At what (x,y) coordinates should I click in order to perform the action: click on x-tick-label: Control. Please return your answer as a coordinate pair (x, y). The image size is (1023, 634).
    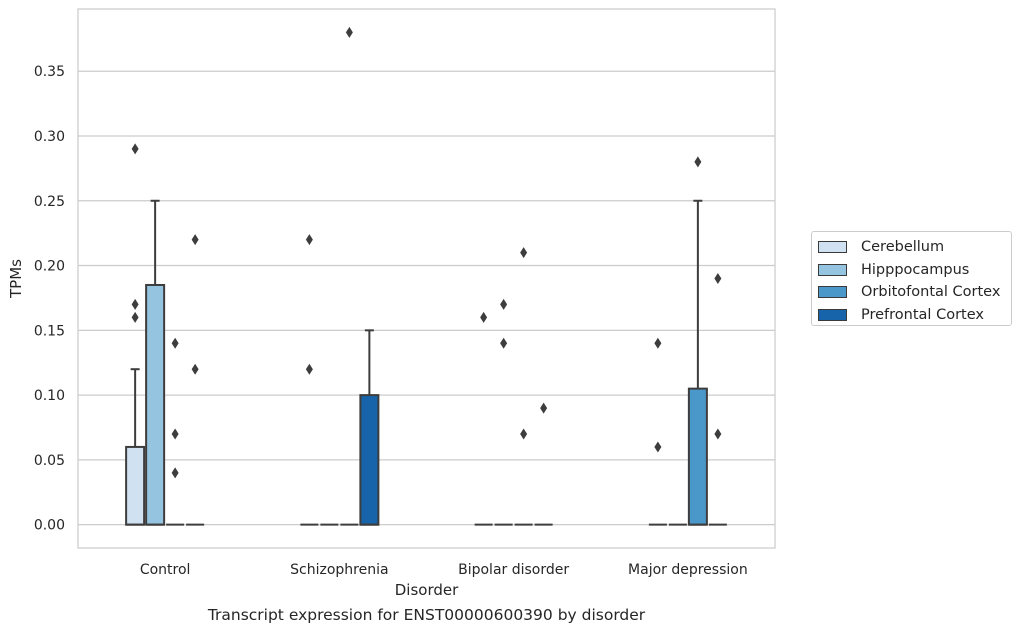
    Looking at the image, I should click on (165, 570).